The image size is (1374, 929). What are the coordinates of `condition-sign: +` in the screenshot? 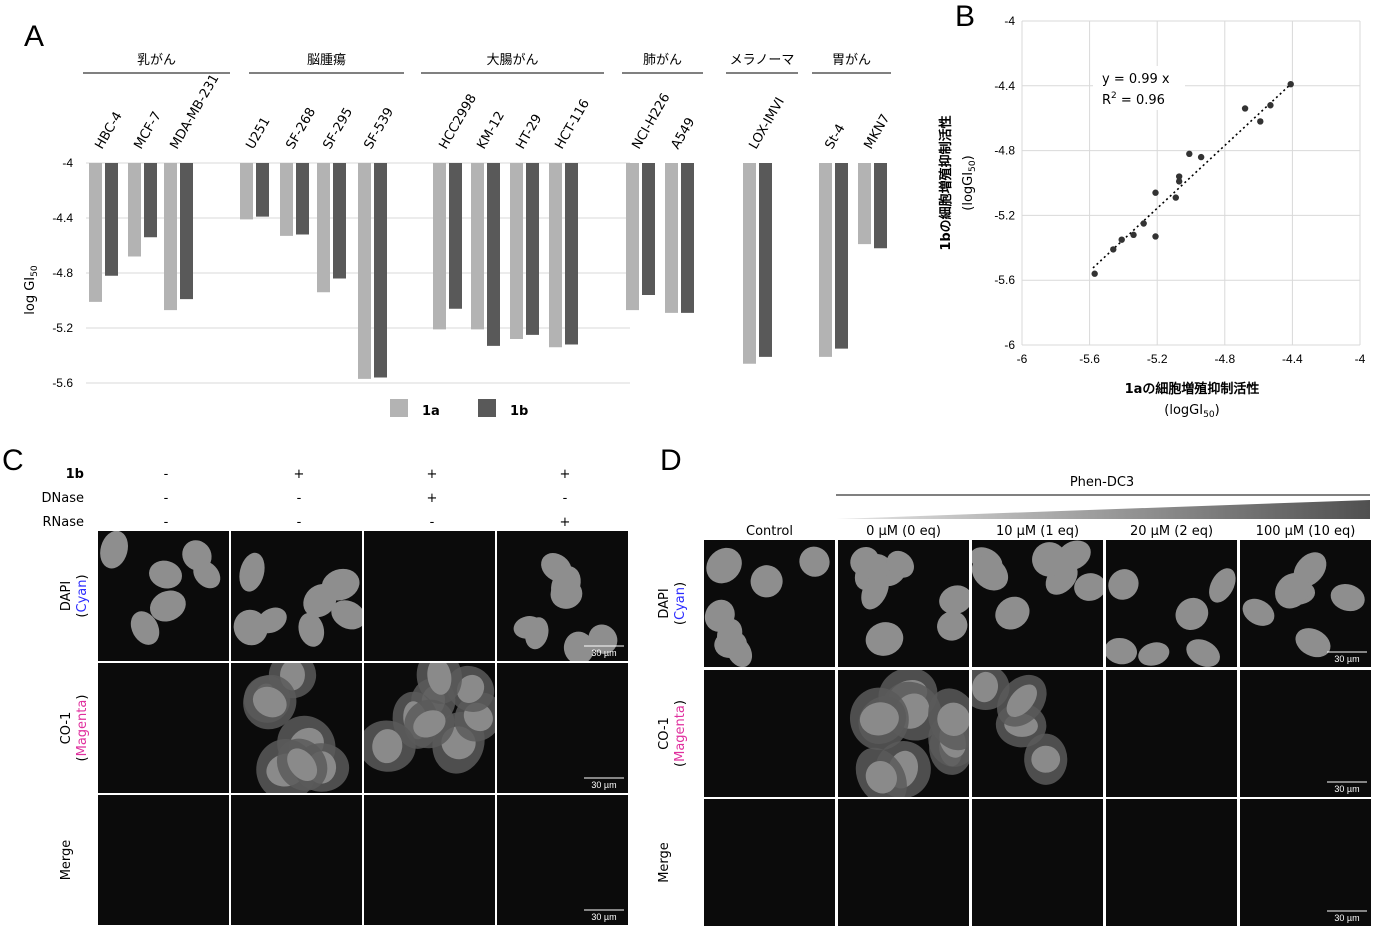 It's located at (432, 474).